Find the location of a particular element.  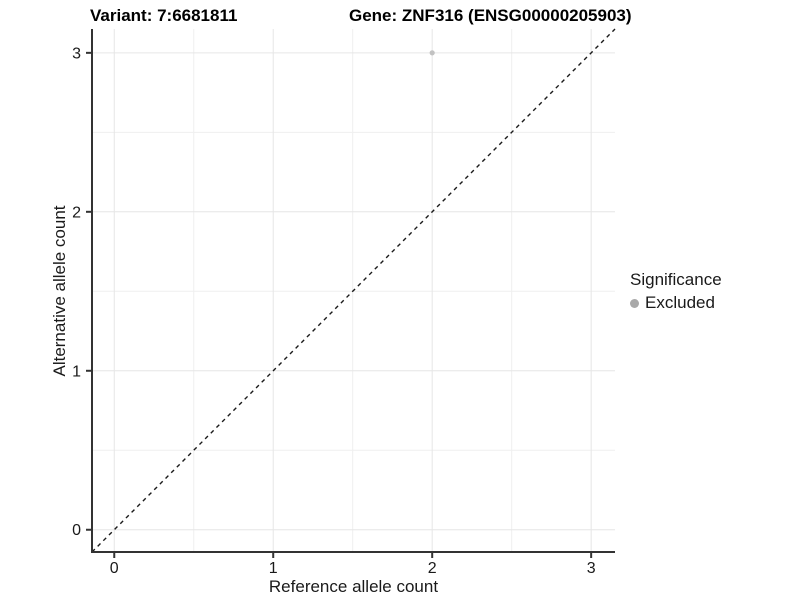

legend-item-label: Excluded is located at coordinates (680, 302).